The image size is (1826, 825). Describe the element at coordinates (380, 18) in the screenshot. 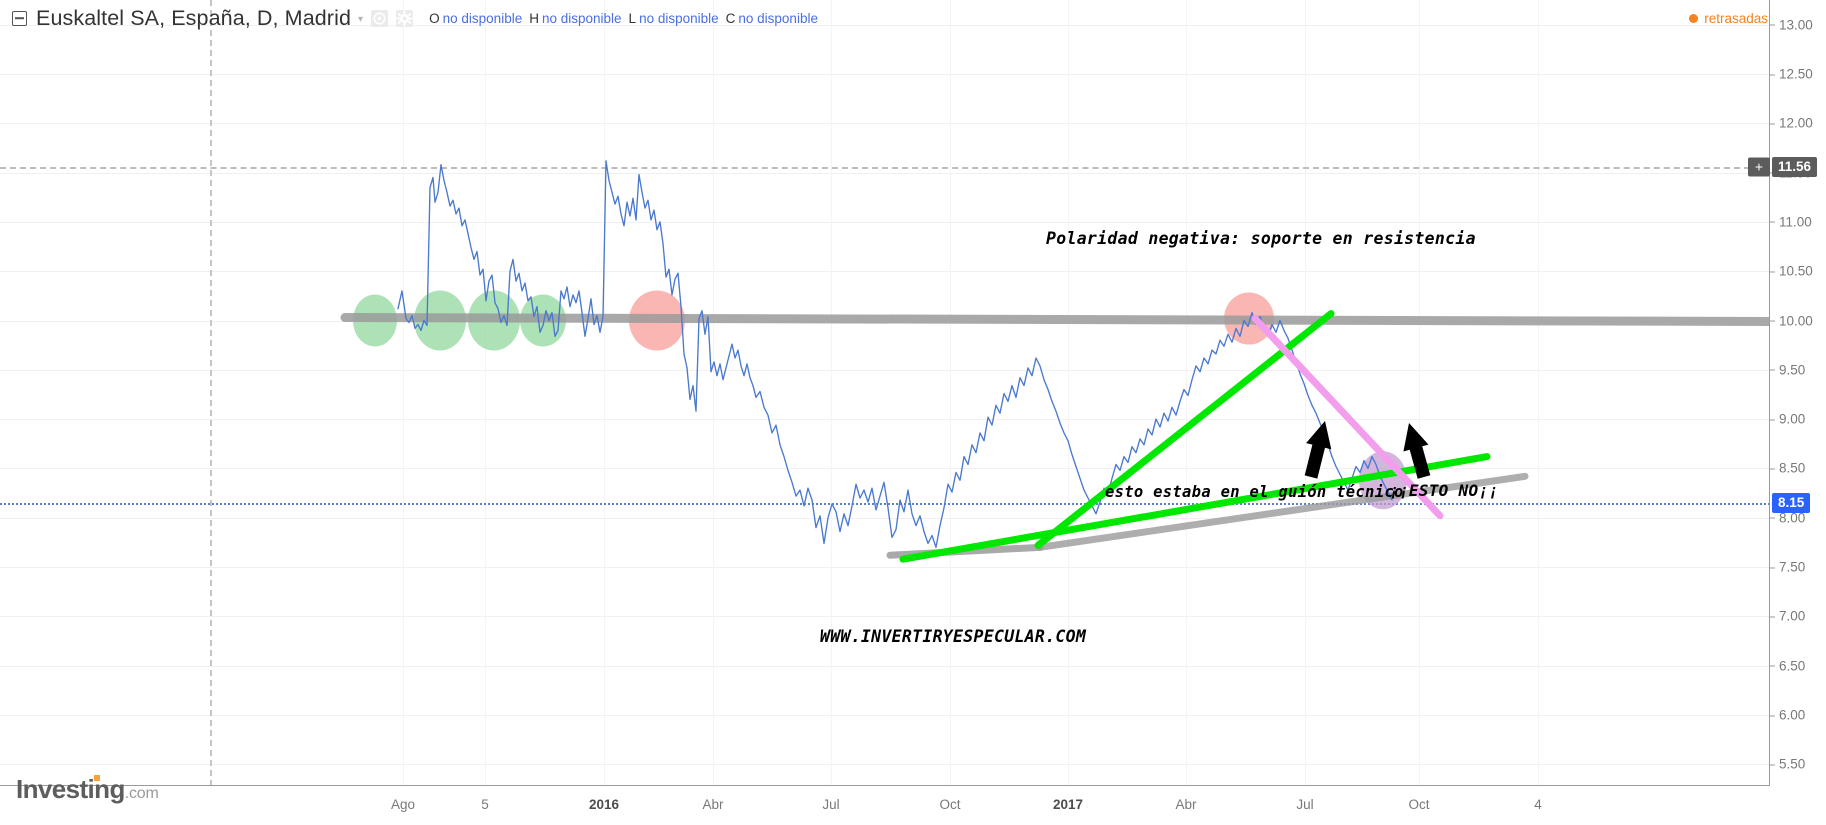

I see `target-icon` at that location.